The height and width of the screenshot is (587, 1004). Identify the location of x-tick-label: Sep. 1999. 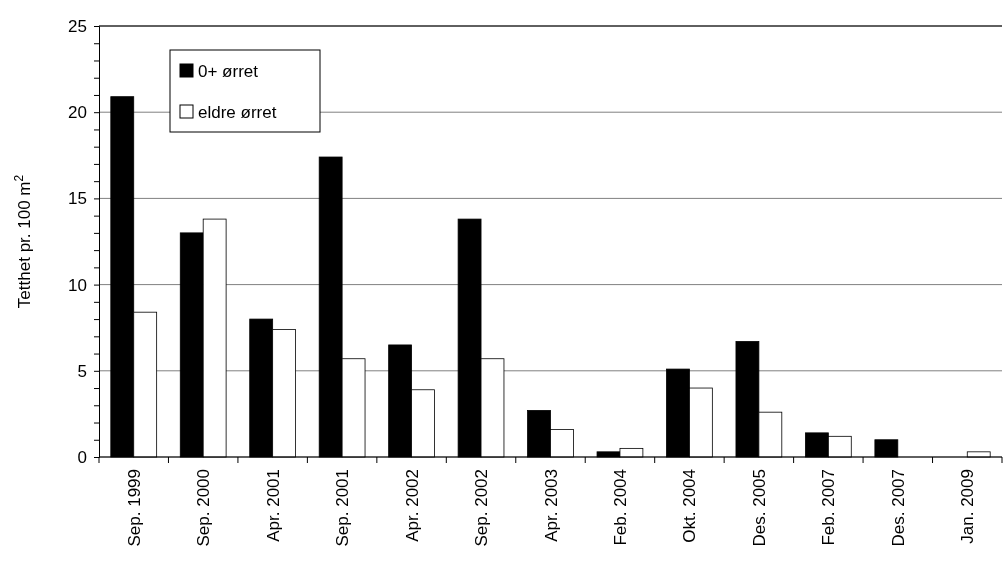
(134, 508).